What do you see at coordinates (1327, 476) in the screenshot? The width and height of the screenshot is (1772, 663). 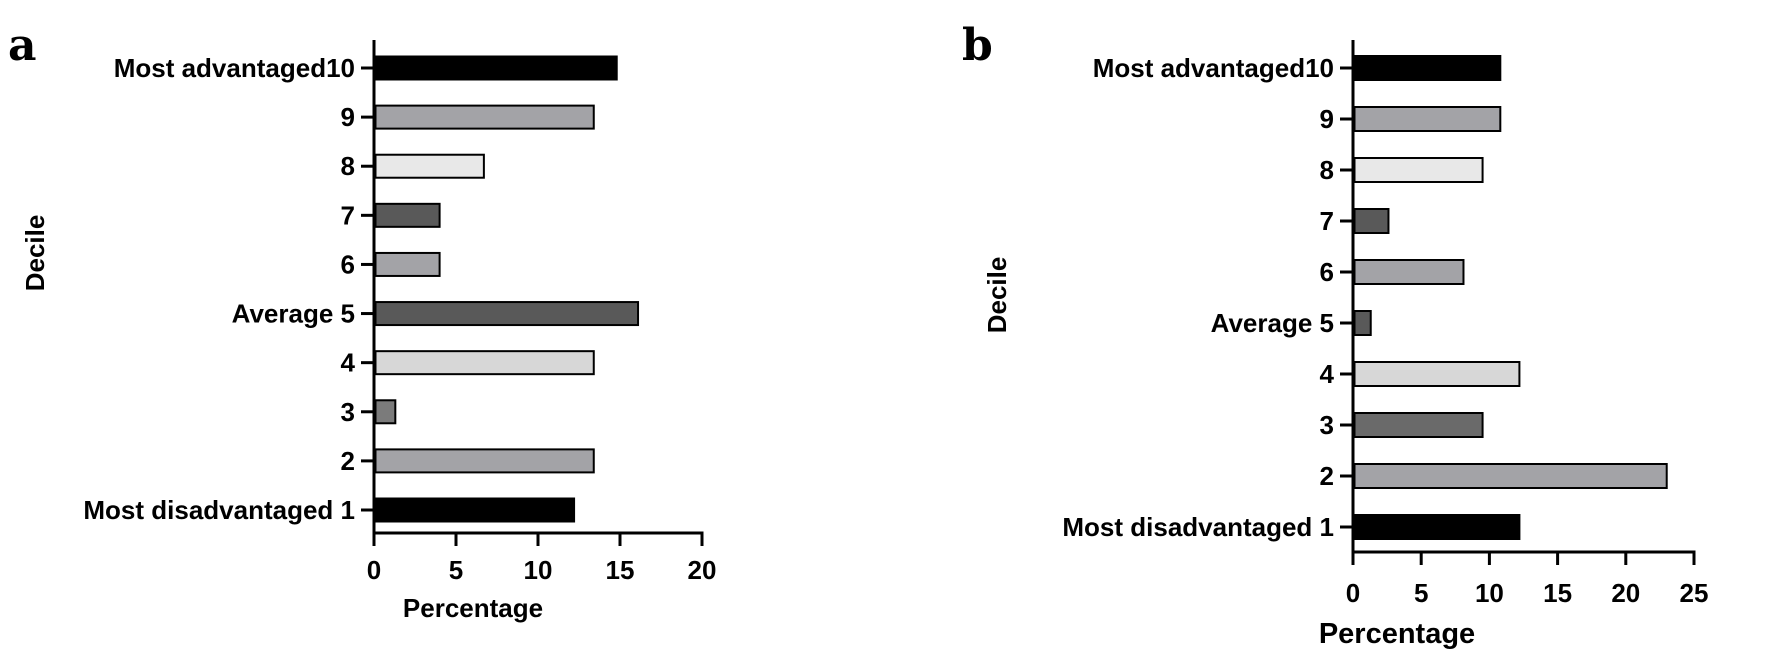 I see `panel-b-y-tick-label: 2` at bounding box center [1327, 476].